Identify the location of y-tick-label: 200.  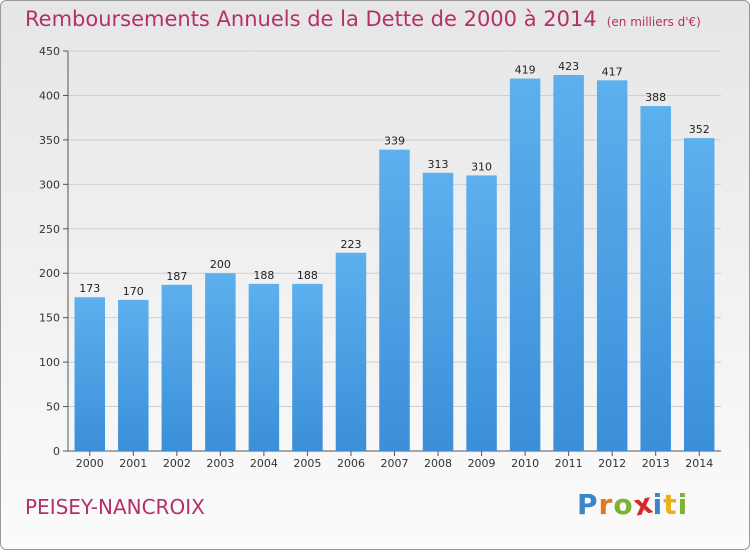
(49, 273).